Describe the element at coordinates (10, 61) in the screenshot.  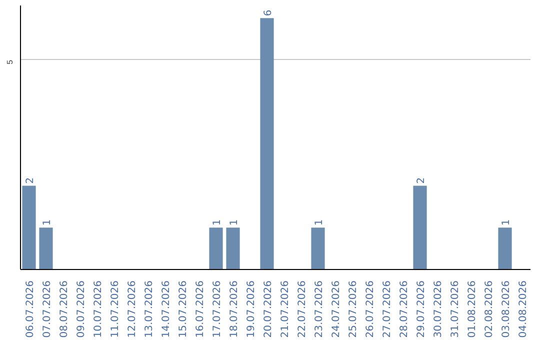
I see `y-tick-label: 5` at that location.